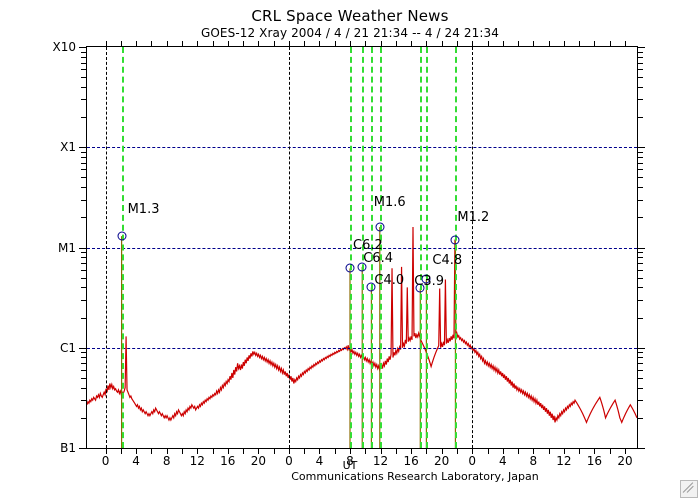 The height and width of the screenshot is (500, 700). Describe the element at coordinates (625, 461) in the screenshot. I see `x-tick-label-17: 20` at that location.